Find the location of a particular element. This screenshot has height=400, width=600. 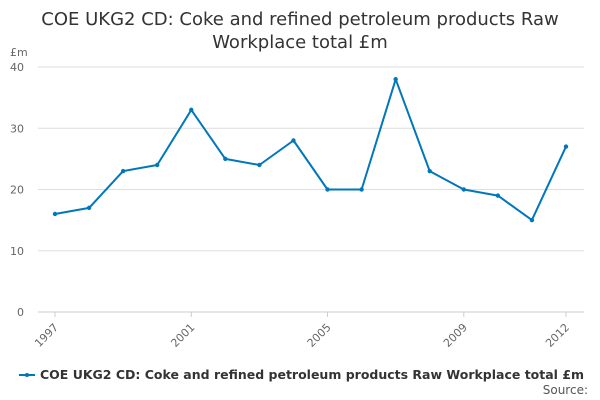

y-tick-label: 40 is located at coordinates (17, 67).